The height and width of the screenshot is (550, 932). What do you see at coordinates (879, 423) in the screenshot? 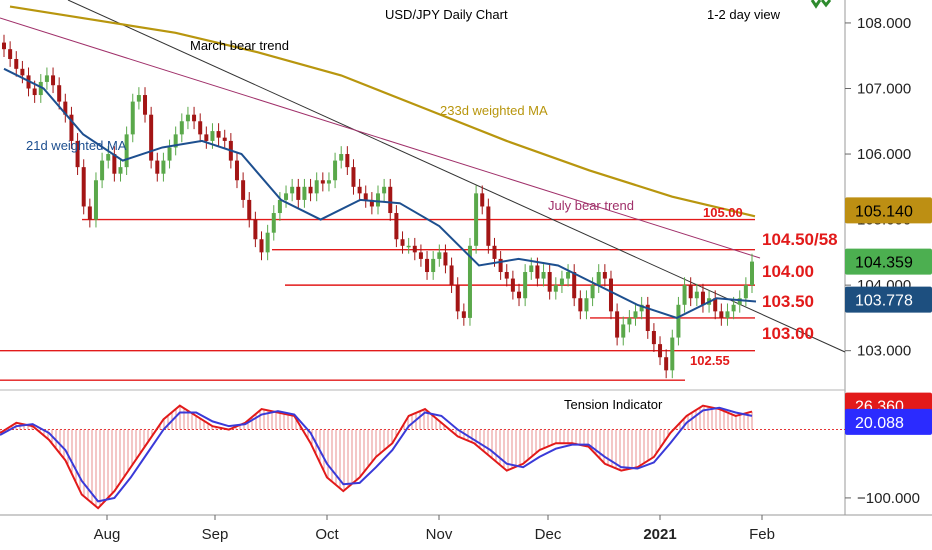
I see `indicator-badge-label: 20.088` at bounding box center [879, 423].